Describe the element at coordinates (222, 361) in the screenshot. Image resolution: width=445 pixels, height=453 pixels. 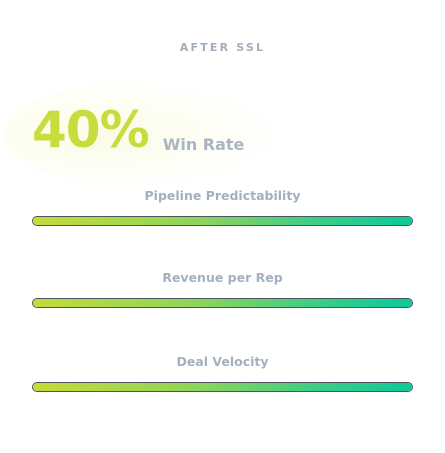
I see `metric-label: Deal Velocity` at that location.